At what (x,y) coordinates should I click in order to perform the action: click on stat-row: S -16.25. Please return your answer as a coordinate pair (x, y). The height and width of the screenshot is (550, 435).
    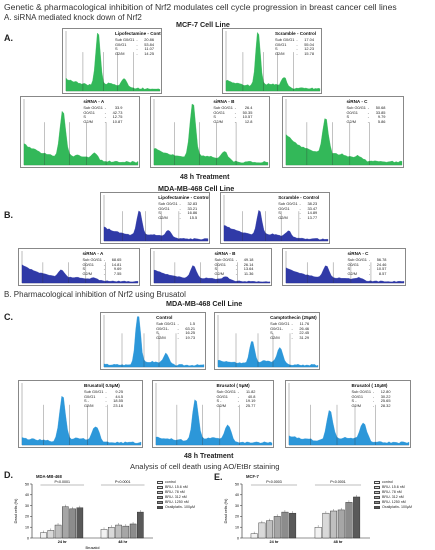
    Looking at the image, I should click on (175, 333).